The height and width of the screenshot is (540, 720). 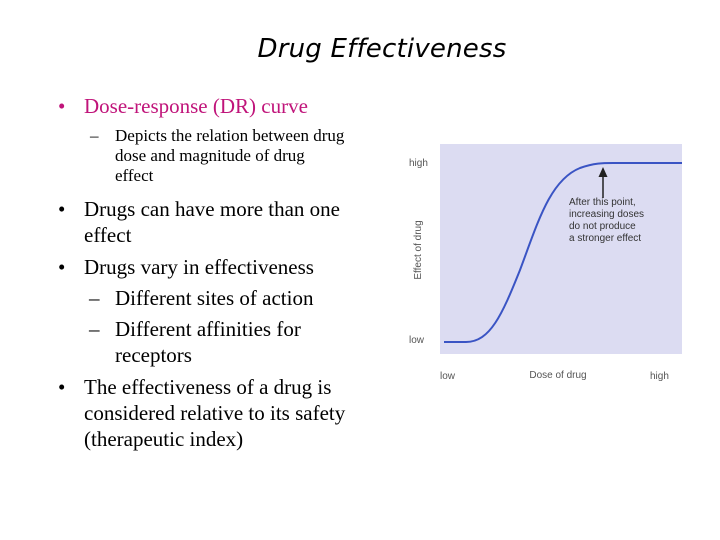 What do you see at coordinates (208, 329) in the screenshot?
I see `sub-bullet-line: Different affinities for` at bounding box center [208, 329].